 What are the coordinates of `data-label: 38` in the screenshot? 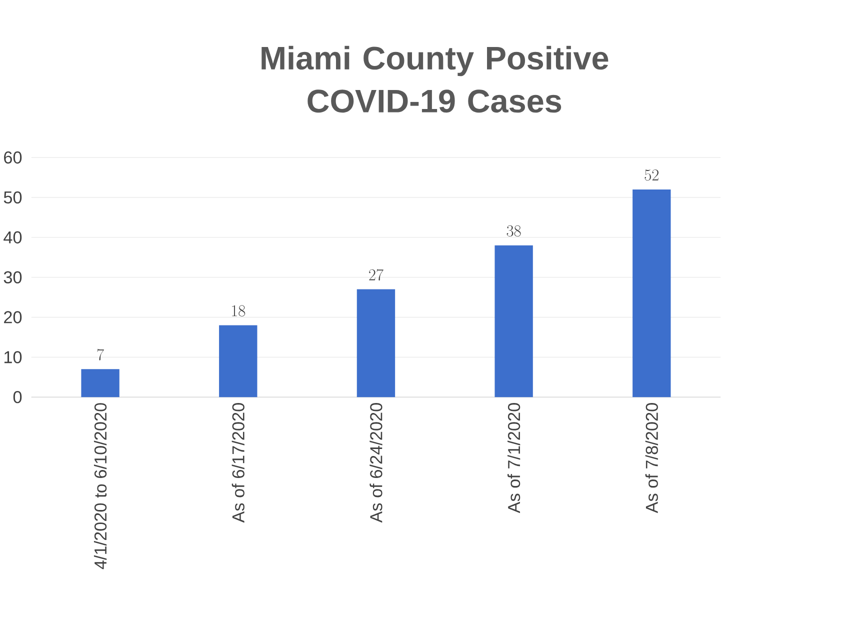 It's located at (513, 231).